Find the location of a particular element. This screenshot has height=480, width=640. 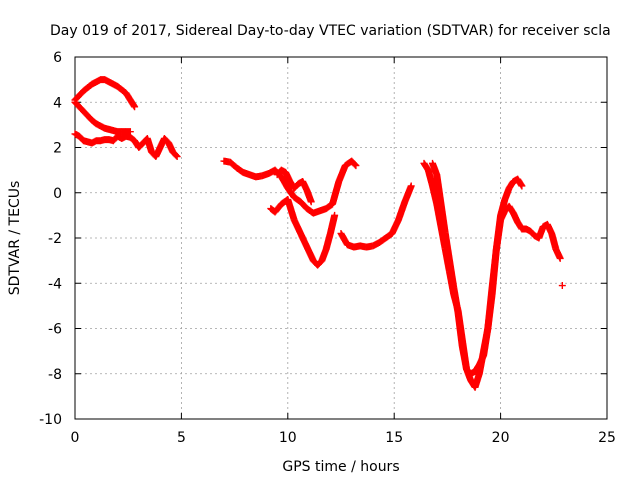

y-tick-label: 6 is located at coordinates (57, 58).